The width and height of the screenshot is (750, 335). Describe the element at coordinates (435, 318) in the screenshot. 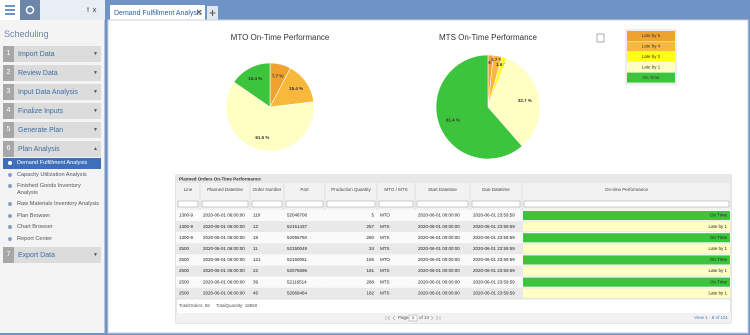

I see `pager-next` at that location.